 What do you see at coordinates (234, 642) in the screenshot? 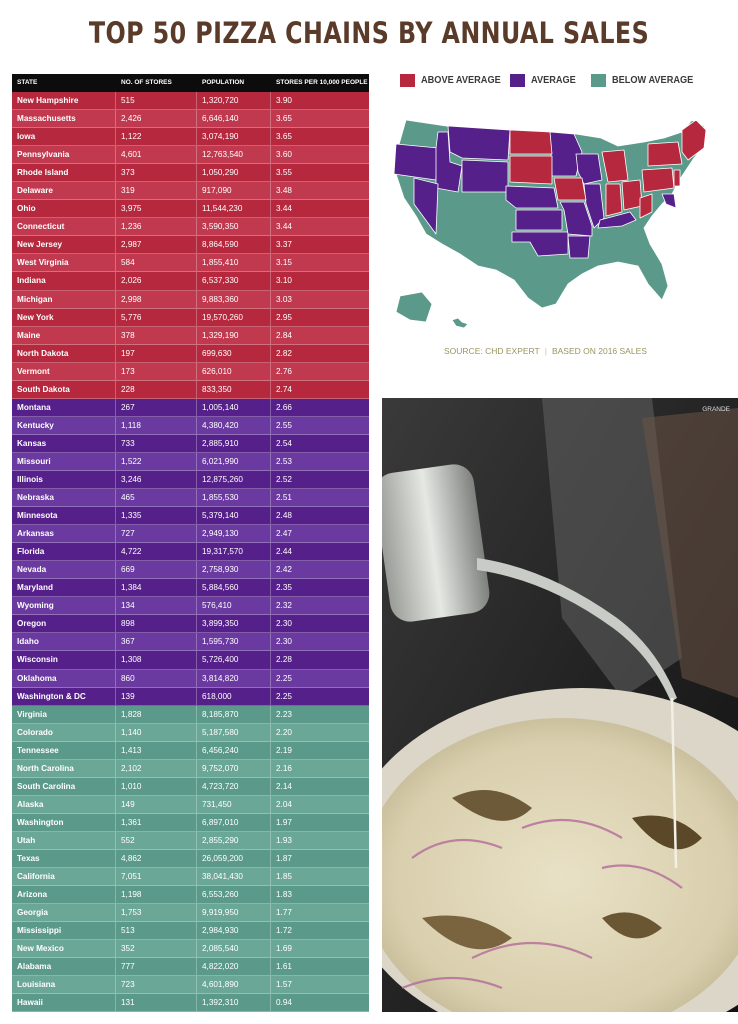
I see `population-cell: 1,595,730` at bounding box center [234, 642].